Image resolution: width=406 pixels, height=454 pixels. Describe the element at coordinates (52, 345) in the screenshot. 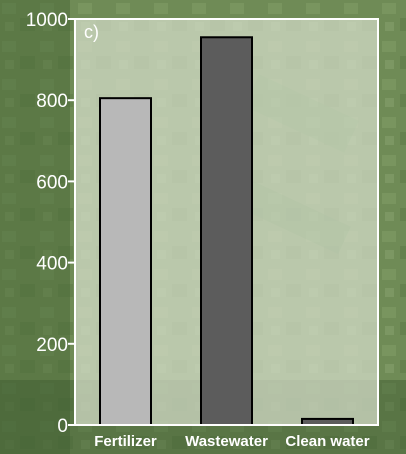

I see `y-tick-label: 200` at that location.